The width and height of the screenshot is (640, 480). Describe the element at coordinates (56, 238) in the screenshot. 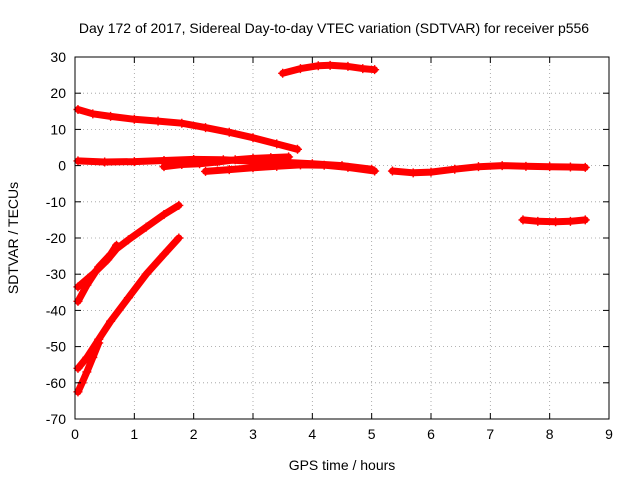

I see `y-tick-label: -20` at that location.